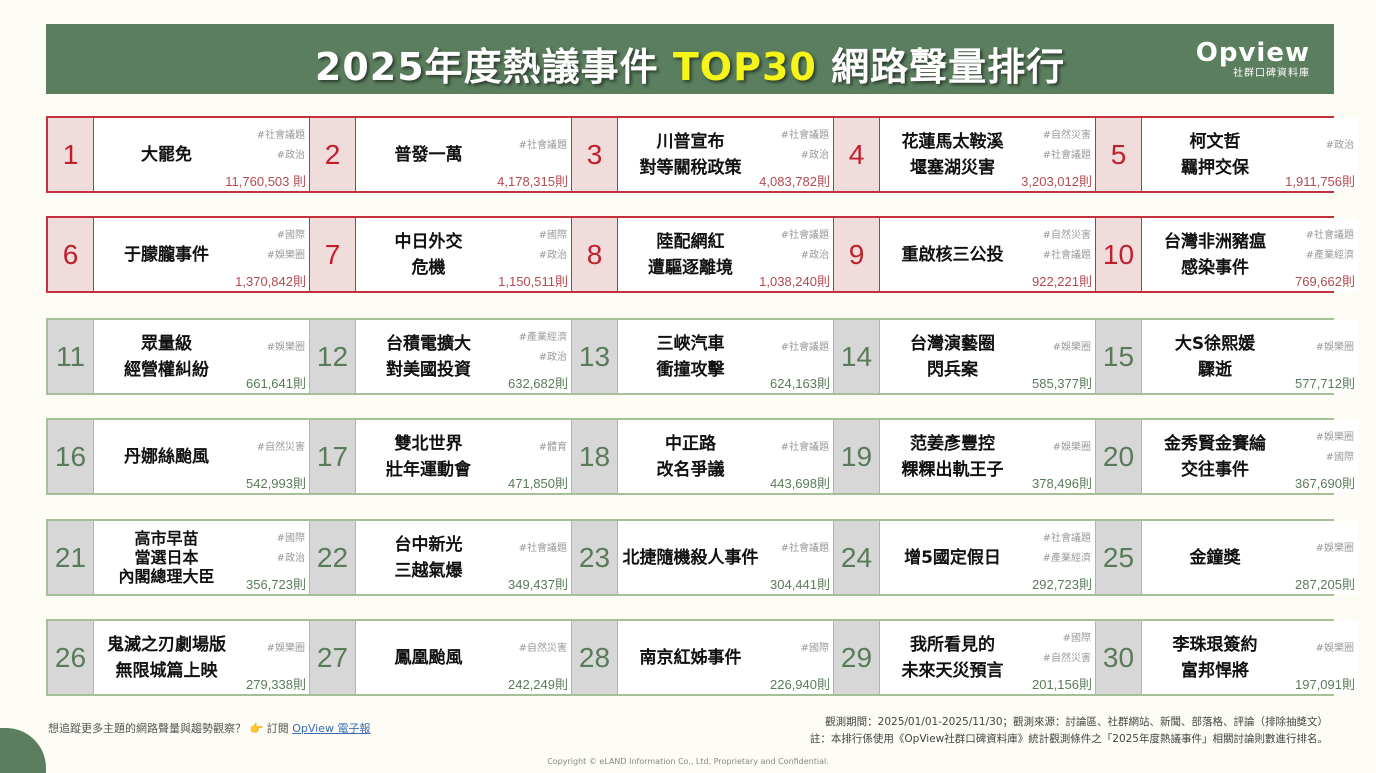 Image resolution: width=1376 pixels, height=773 pixels. I want to click on event-name-line: 三峽汽車, so click(690, 343).